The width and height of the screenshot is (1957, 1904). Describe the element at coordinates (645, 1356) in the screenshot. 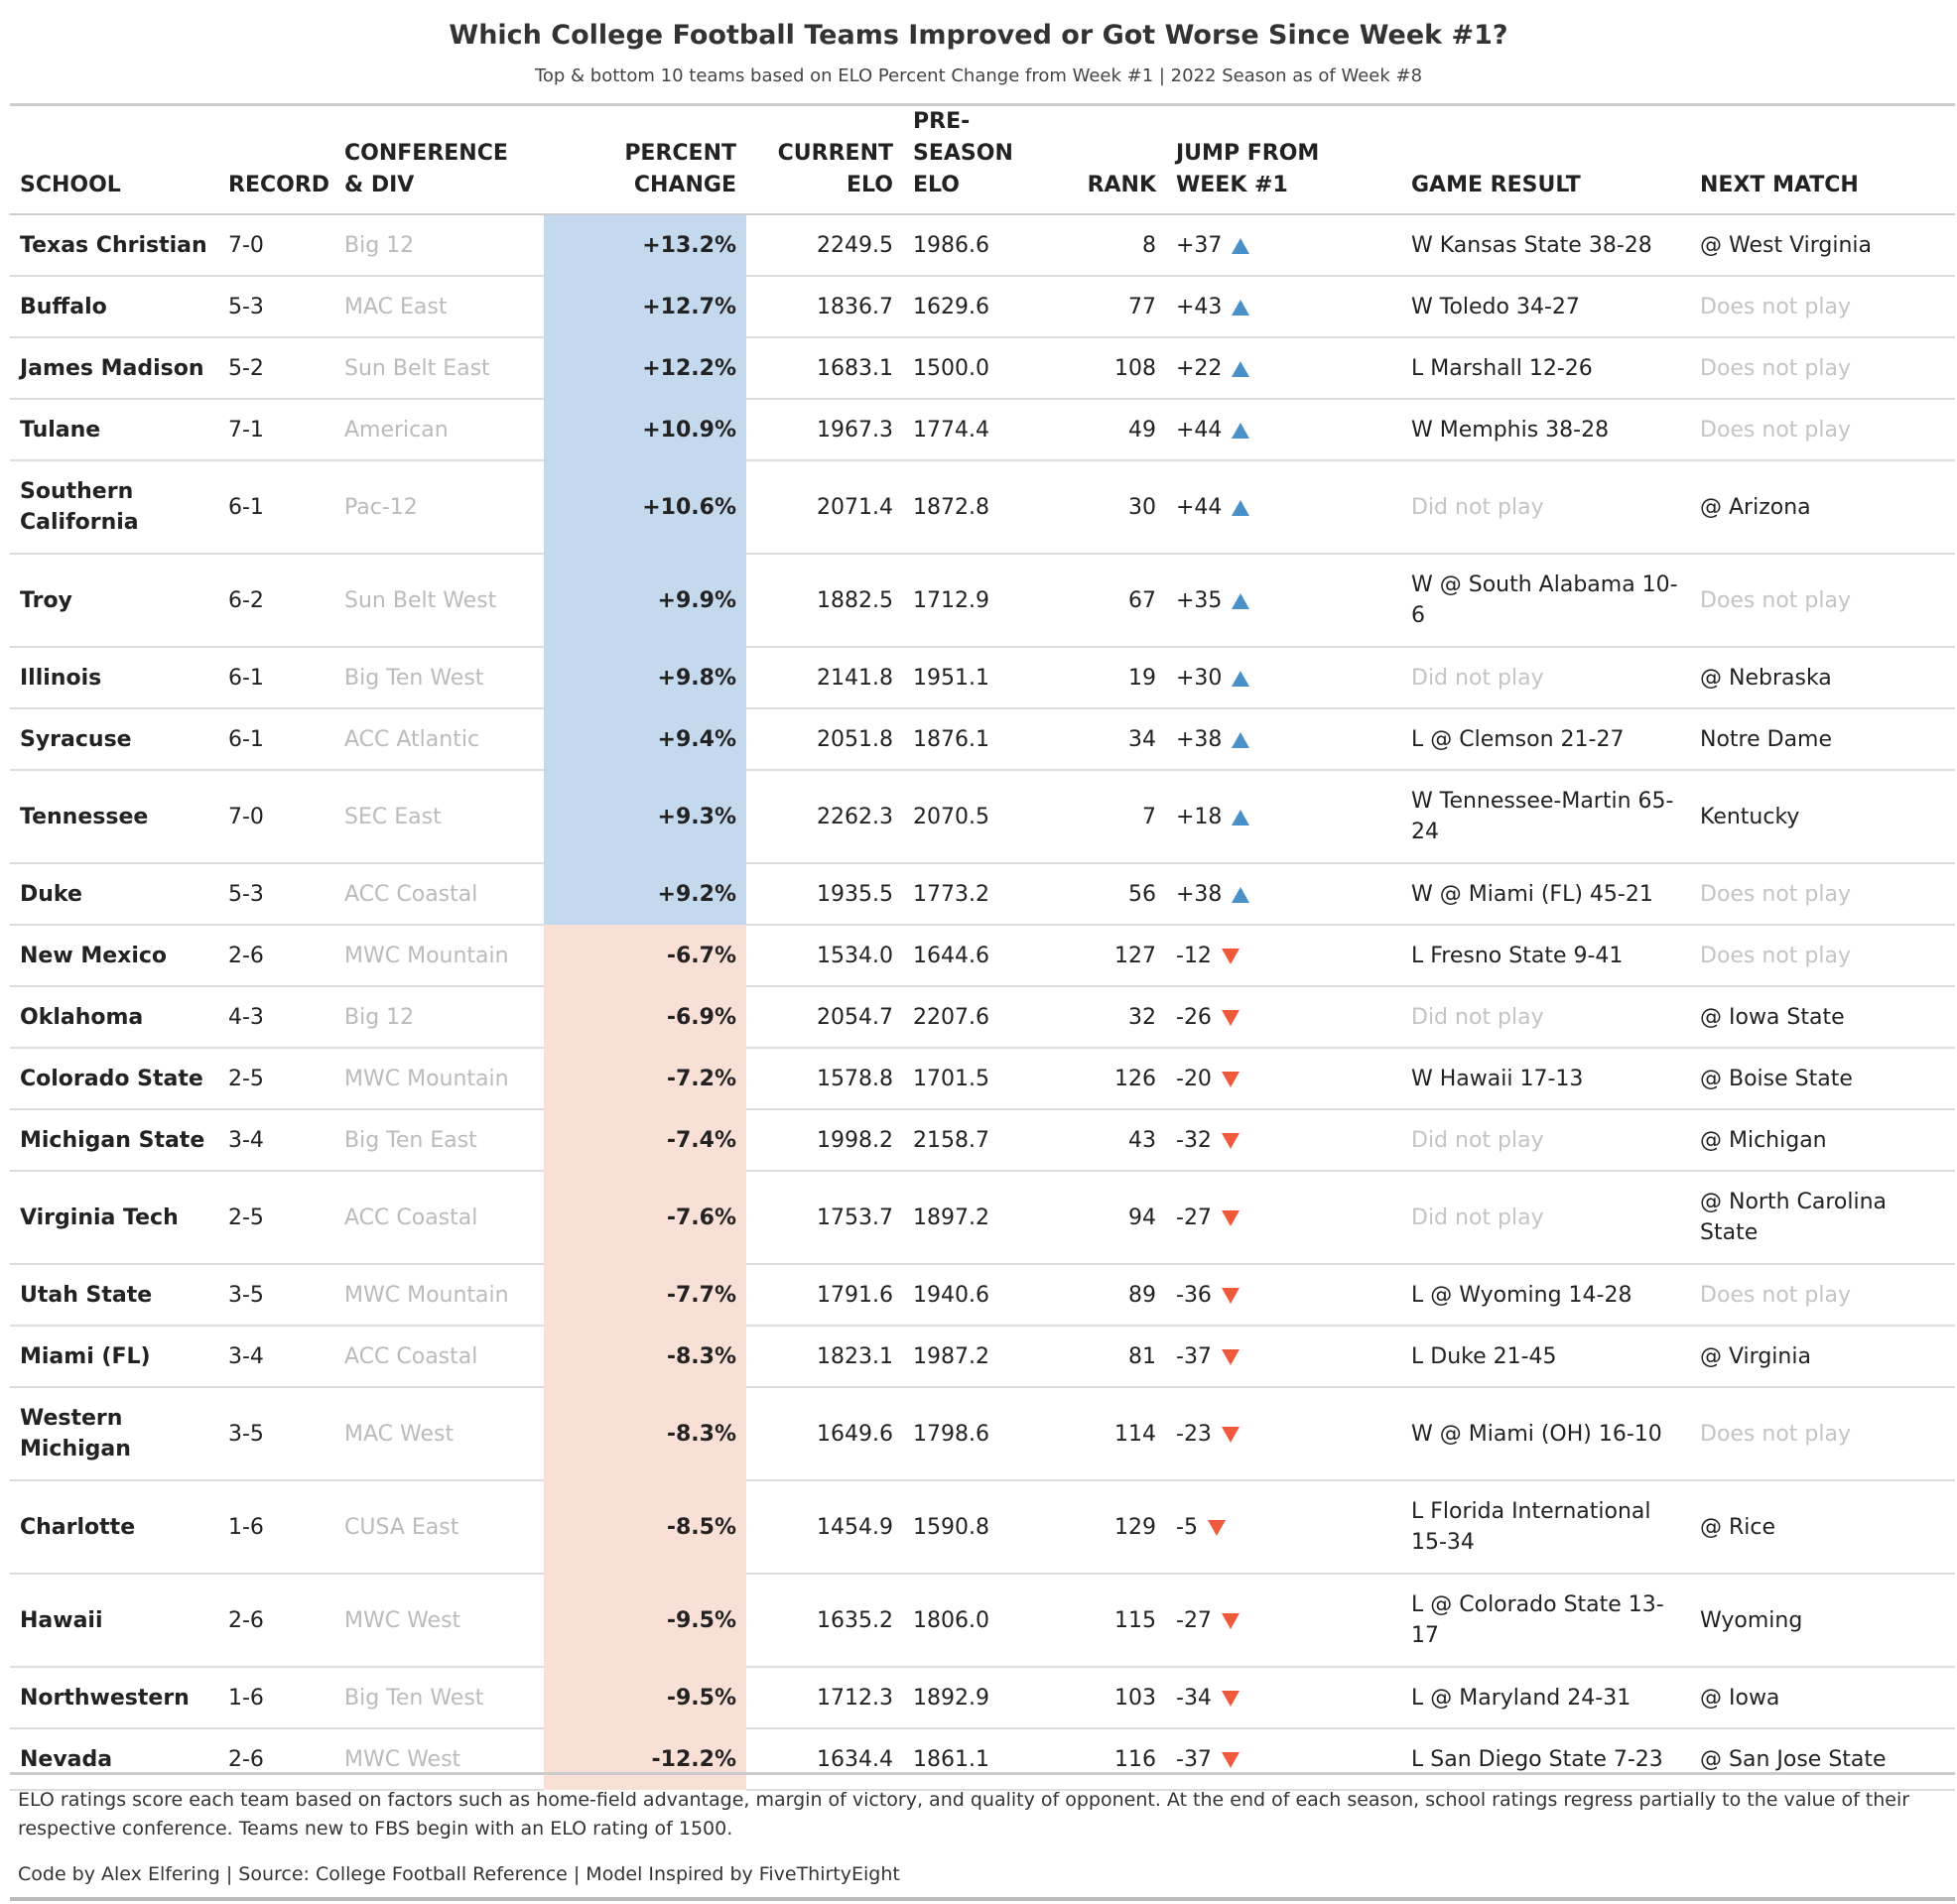

I see `percent-change-cell: -8.3%` at that location.